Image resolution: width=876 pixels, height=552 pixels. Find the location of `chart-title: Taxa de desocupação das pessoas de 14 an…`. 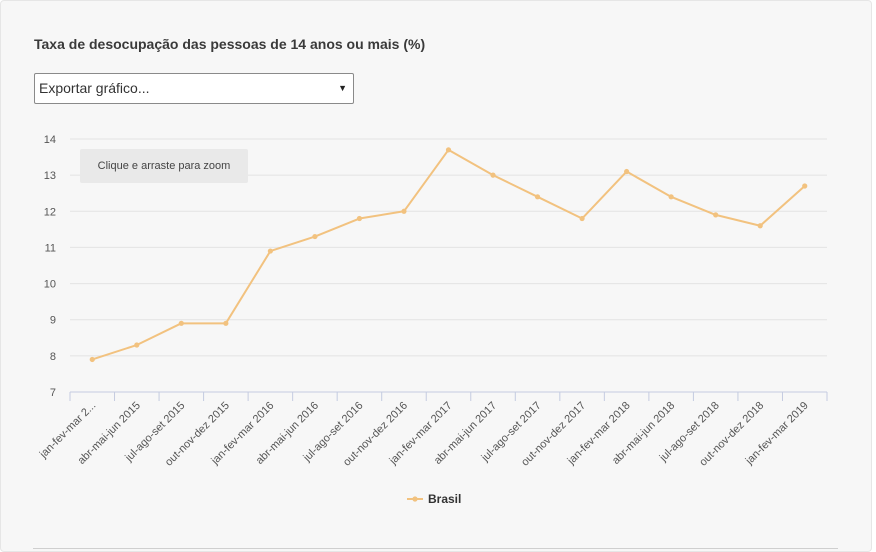

chart-title: Taxa de desocupação das pessoas de 14 an… is located at coordinates (230, 44).